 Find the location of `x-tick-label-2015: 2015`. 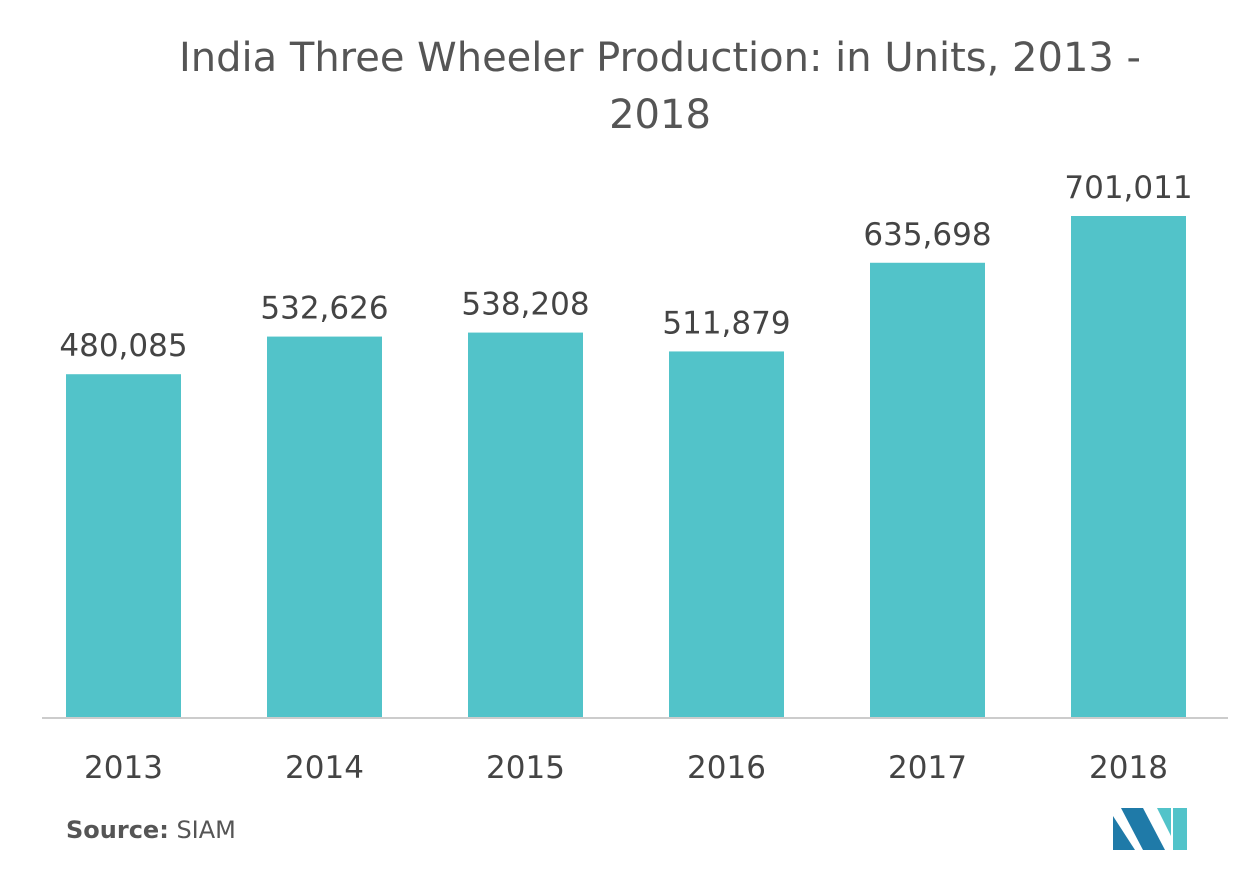

x-tick-label-2015: 2015 is located at coordinates (525, 768).